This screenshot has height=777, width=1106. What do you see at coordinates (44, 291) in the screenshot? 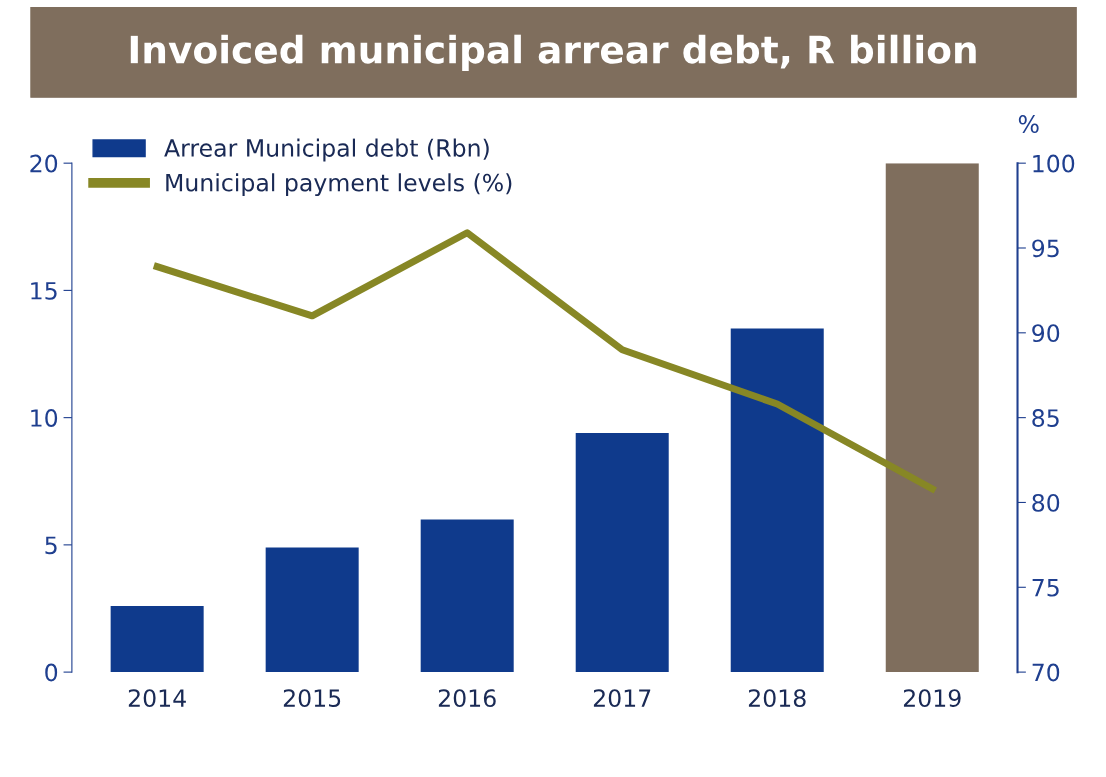
I see `y-tick-label: 15` at bounding box center [44, 291].